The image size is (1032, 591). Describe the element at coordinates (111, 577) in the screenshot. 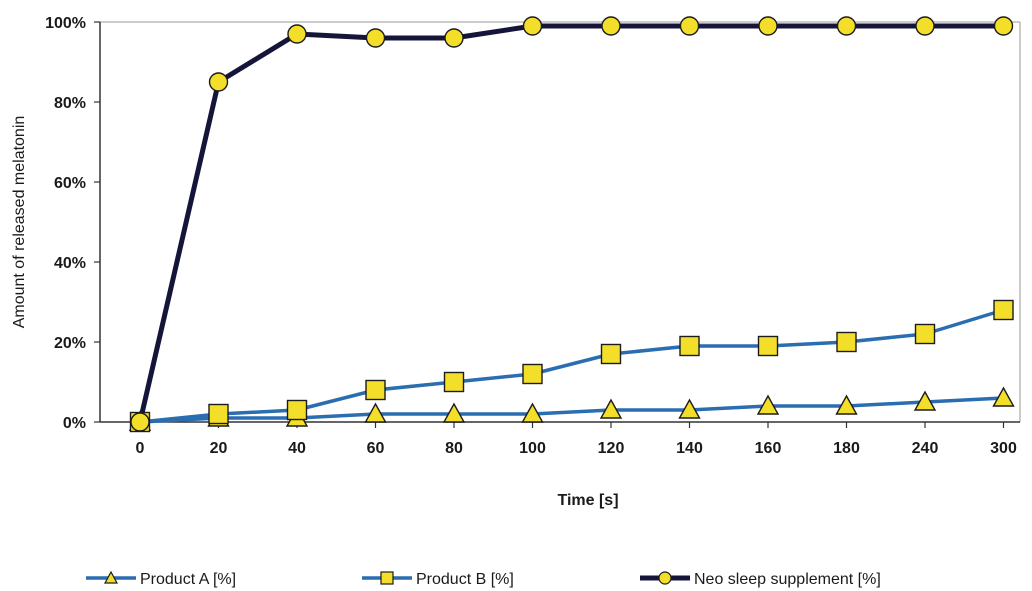

I see `legend-triangle-marker` at that location.